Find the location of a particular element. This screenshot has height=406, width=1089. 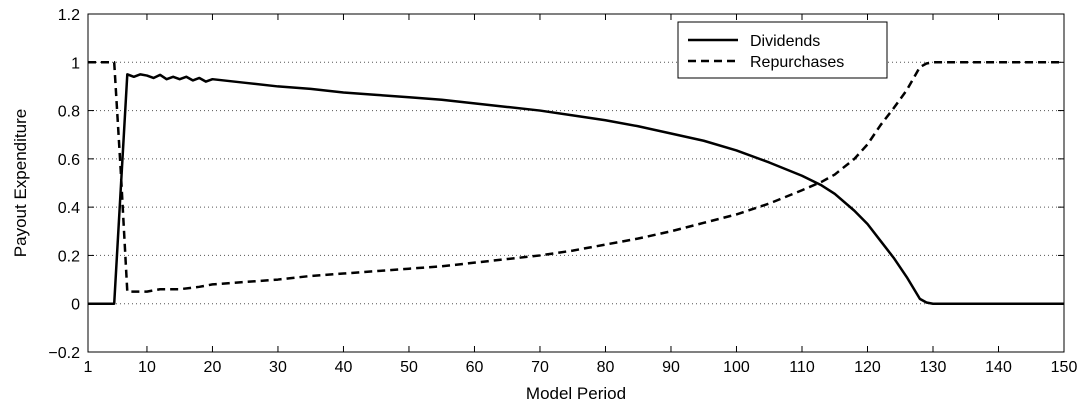

x-tick-label-5: 50 is located at coordinates (409, 367).